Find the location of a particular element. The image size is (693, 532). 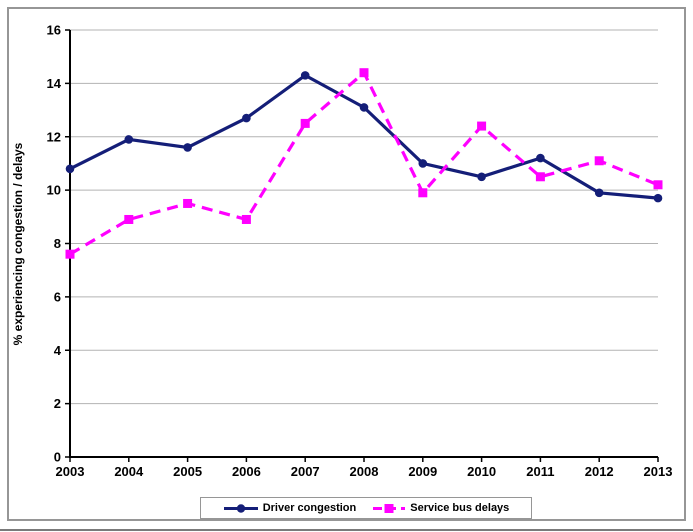

data-point-service-bus-delays-2006 is located at coordinates (246, 219).